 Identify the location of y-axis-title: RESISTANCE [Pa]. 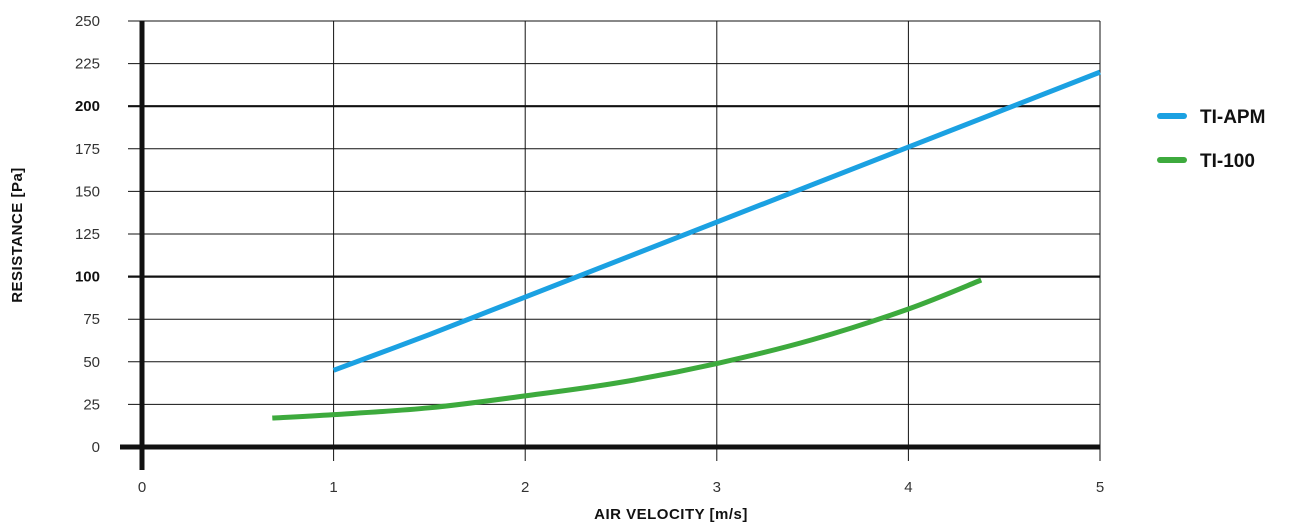
(17, 235).